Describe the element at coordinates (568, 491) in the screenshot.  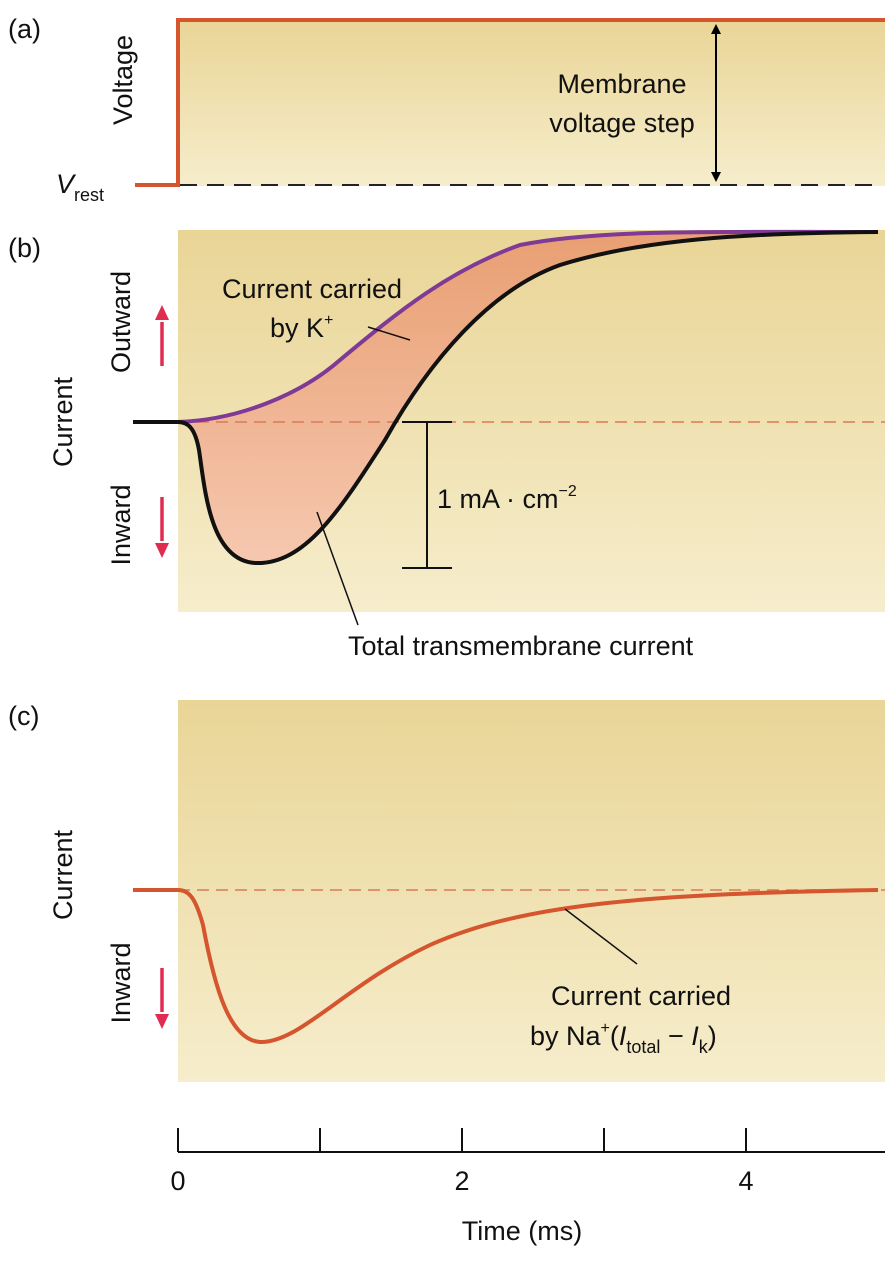
I see `scale-bar-exponent: −2` at that location.